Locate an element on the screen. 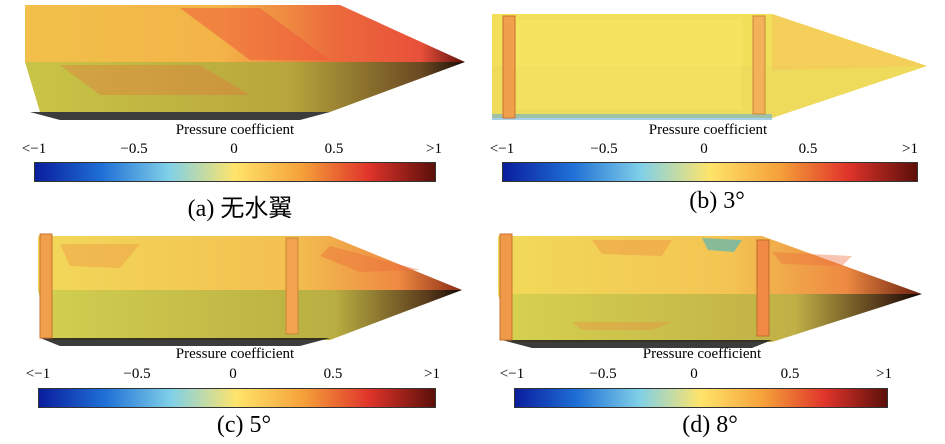 This screenshot has height=444, width=945. hull-pressure-plot-d is located at coordinates (710, 290).